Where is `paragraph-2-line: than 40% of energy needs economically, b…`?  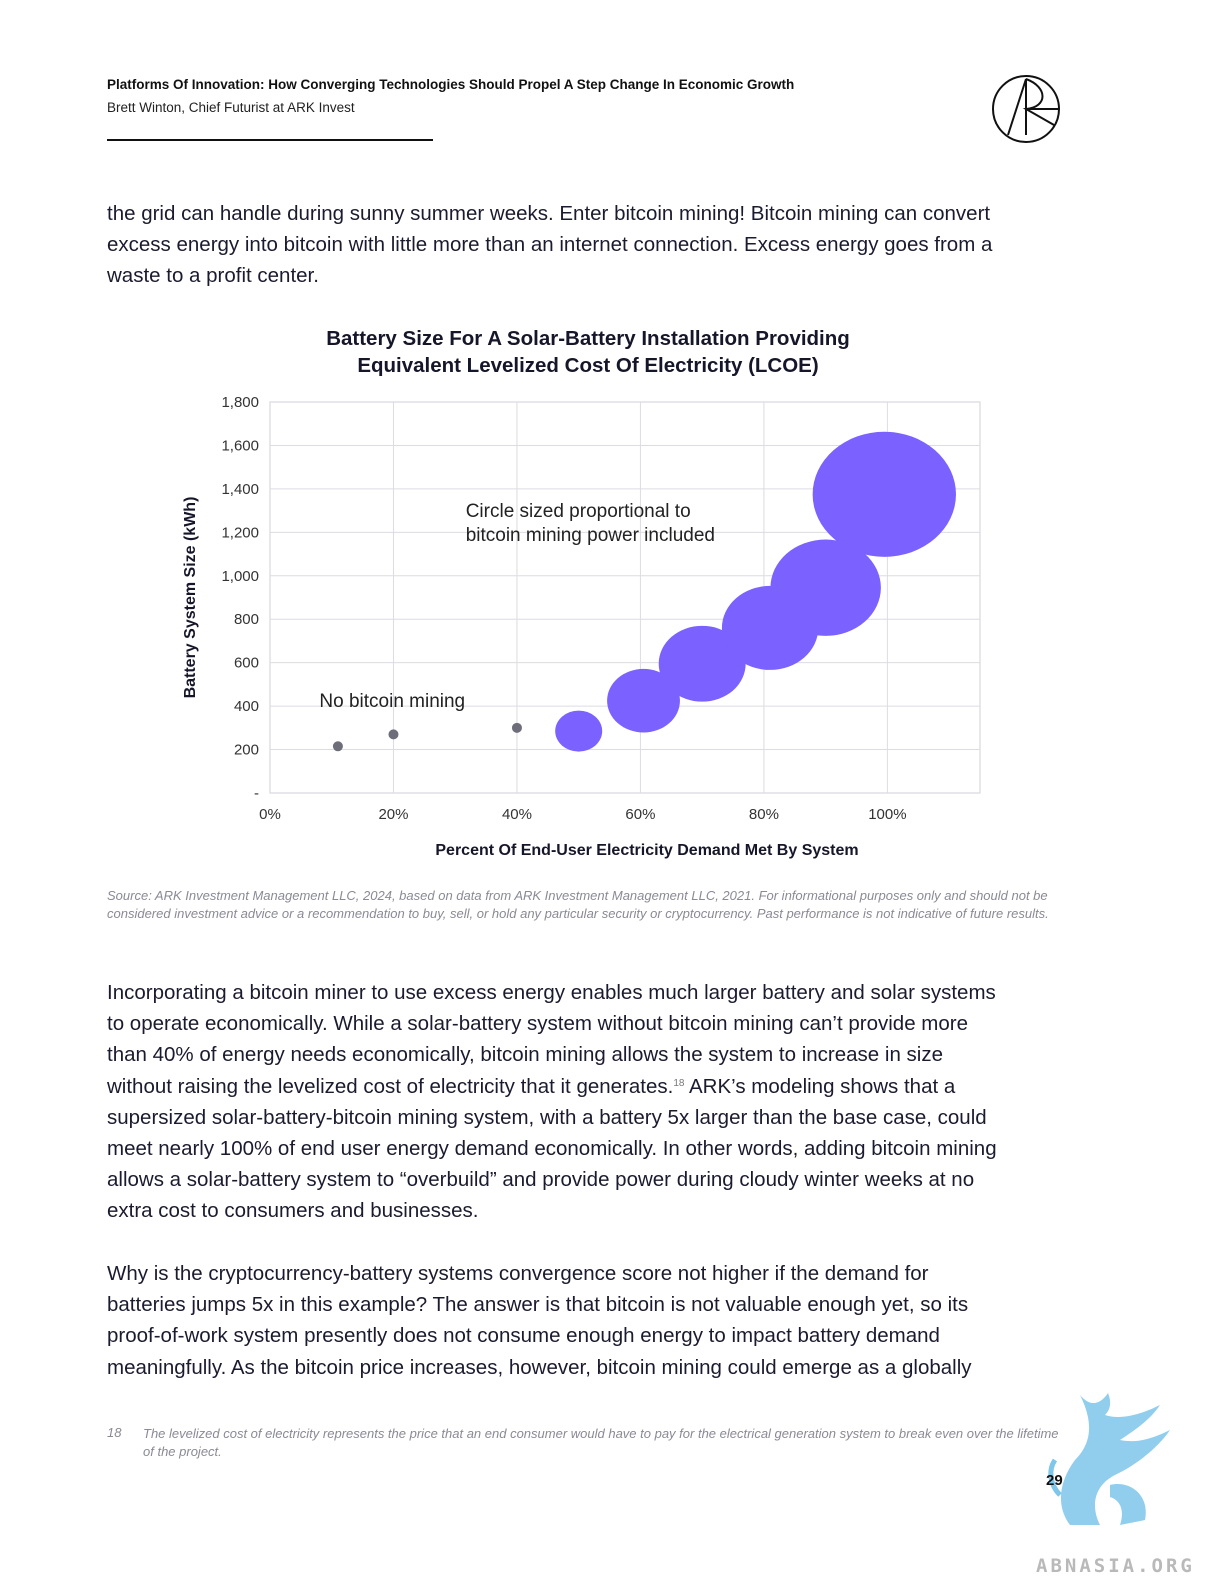 paragraph-2-line: than 40% of energy needs economically, b… is located at coordinates (525, 1055).